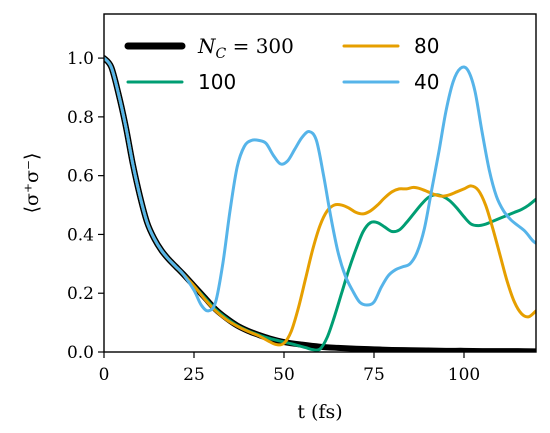 The width and height of the screenshot is (550, 433). I want to click on legend: NC = 300 100 80 40, so click(281, 64).